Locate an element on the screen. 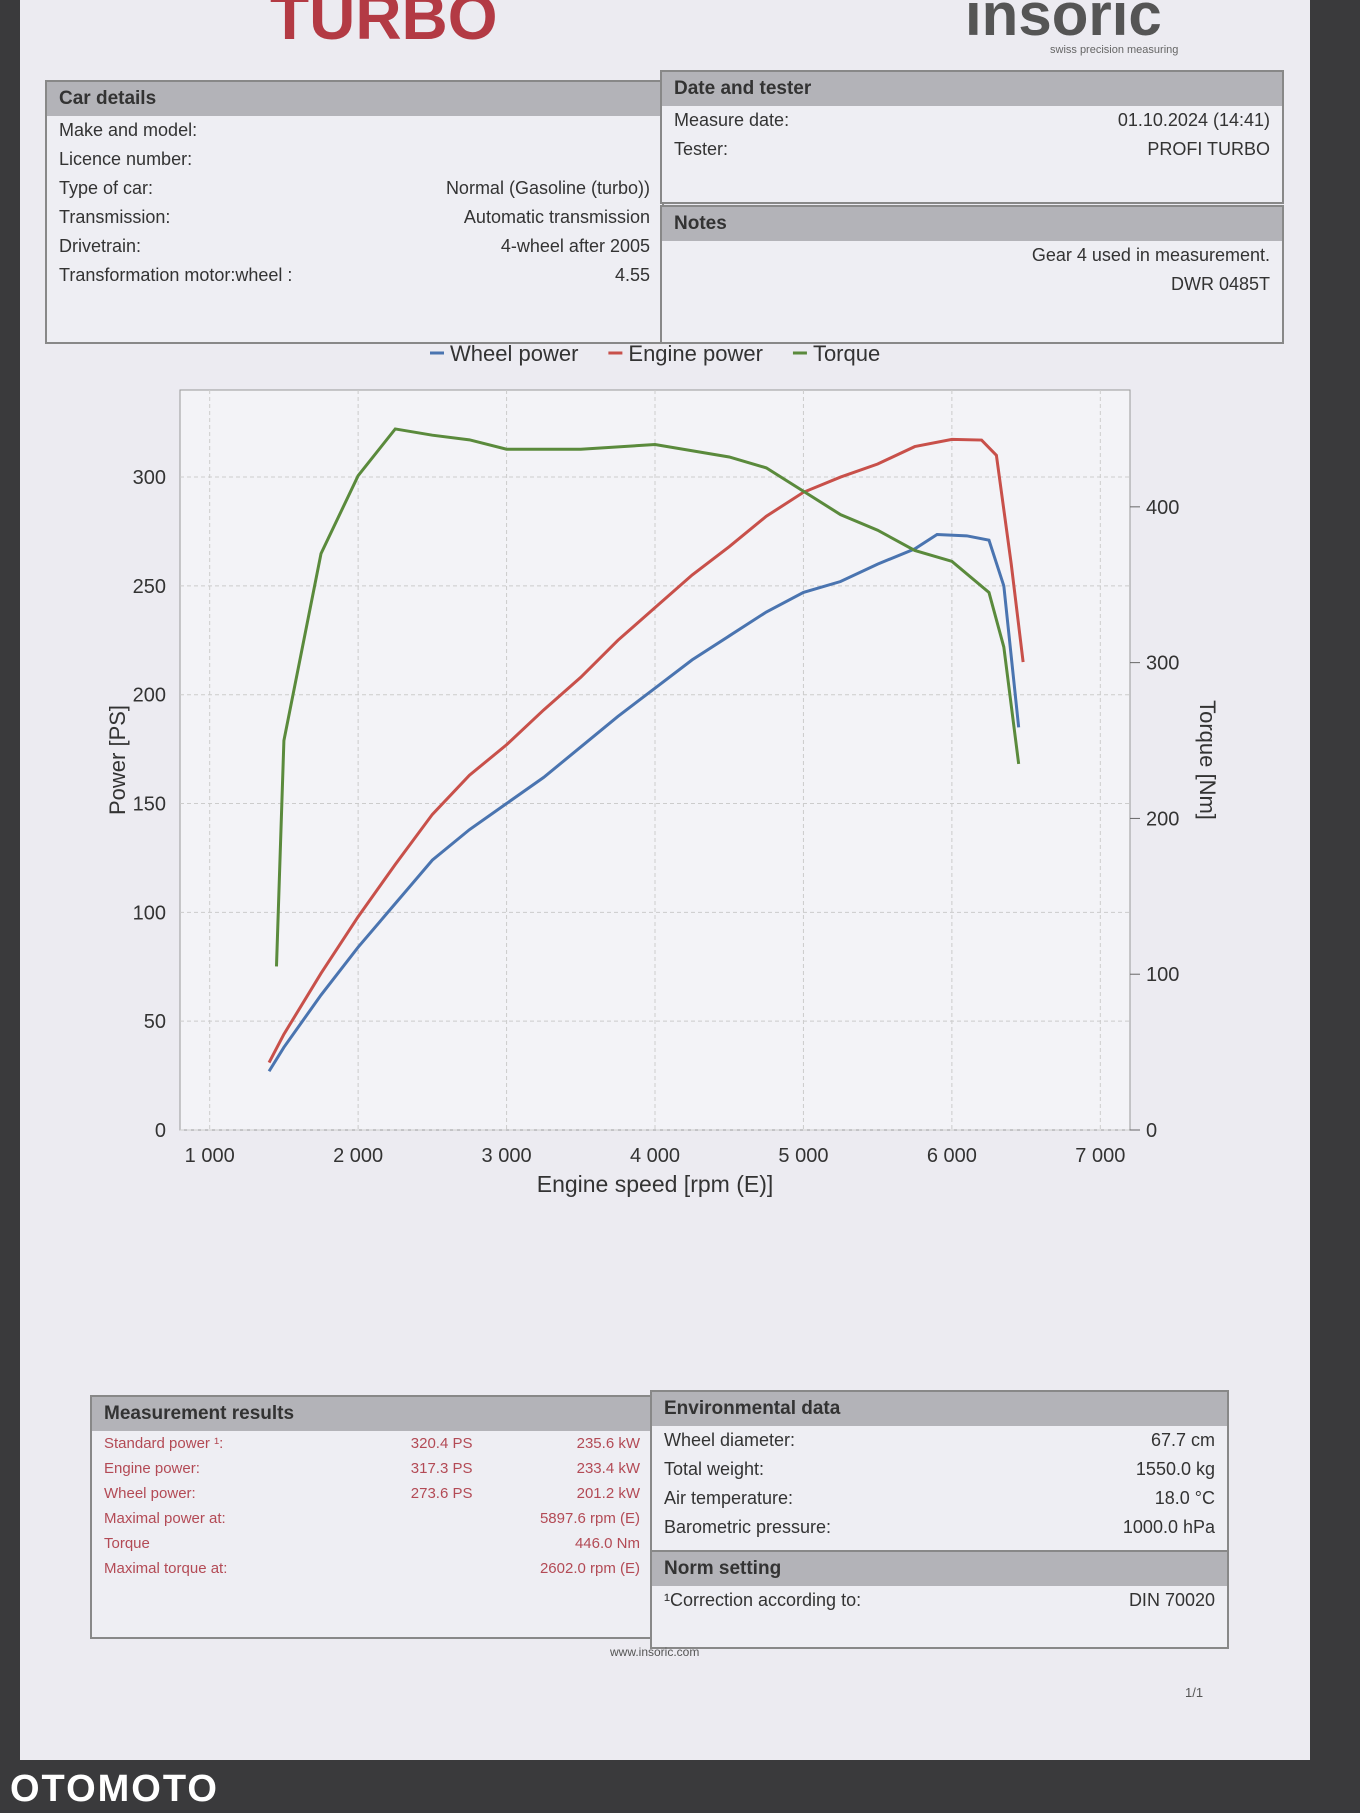 The height and width of the screenshot is (1813, 1360). x-tick-label: 7 000 is located at coordinates (1100, 1156).